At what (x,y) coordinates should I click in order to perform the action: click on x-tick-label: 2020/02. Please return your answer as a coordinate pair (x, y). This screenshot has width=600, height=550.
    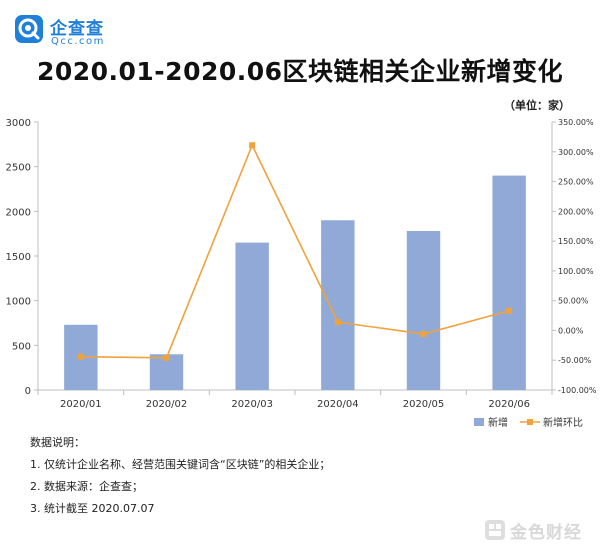
    Looking at the image, I should click on (167, 404).